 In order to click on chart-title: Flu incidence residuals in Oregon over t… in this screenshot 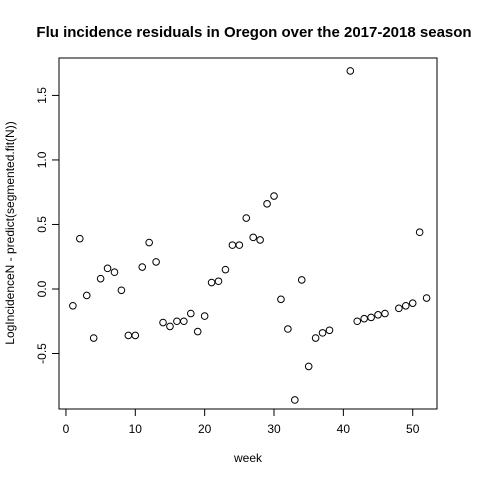, I will do `click(253, 32)`.